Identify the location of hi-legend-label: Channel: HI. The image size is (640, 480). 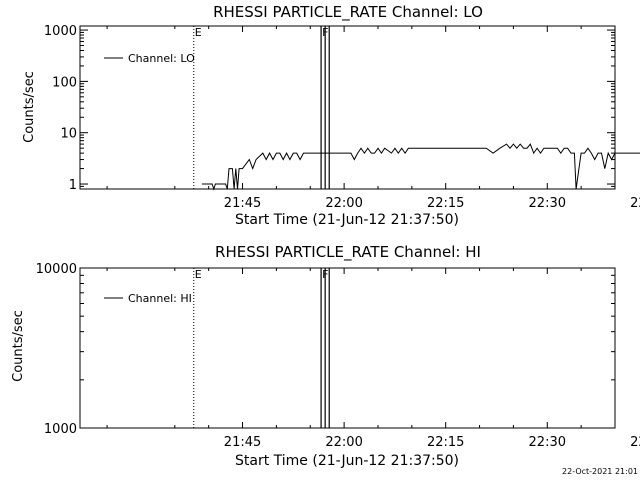
(160, 298).